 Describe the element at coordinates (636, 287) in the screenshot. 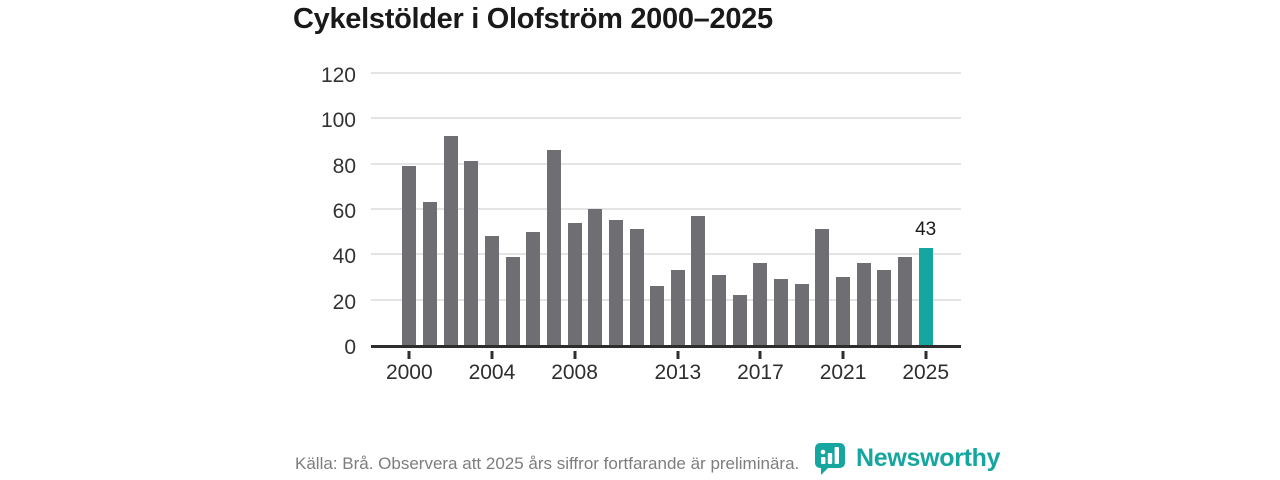

I see `bar-2011` at that location.